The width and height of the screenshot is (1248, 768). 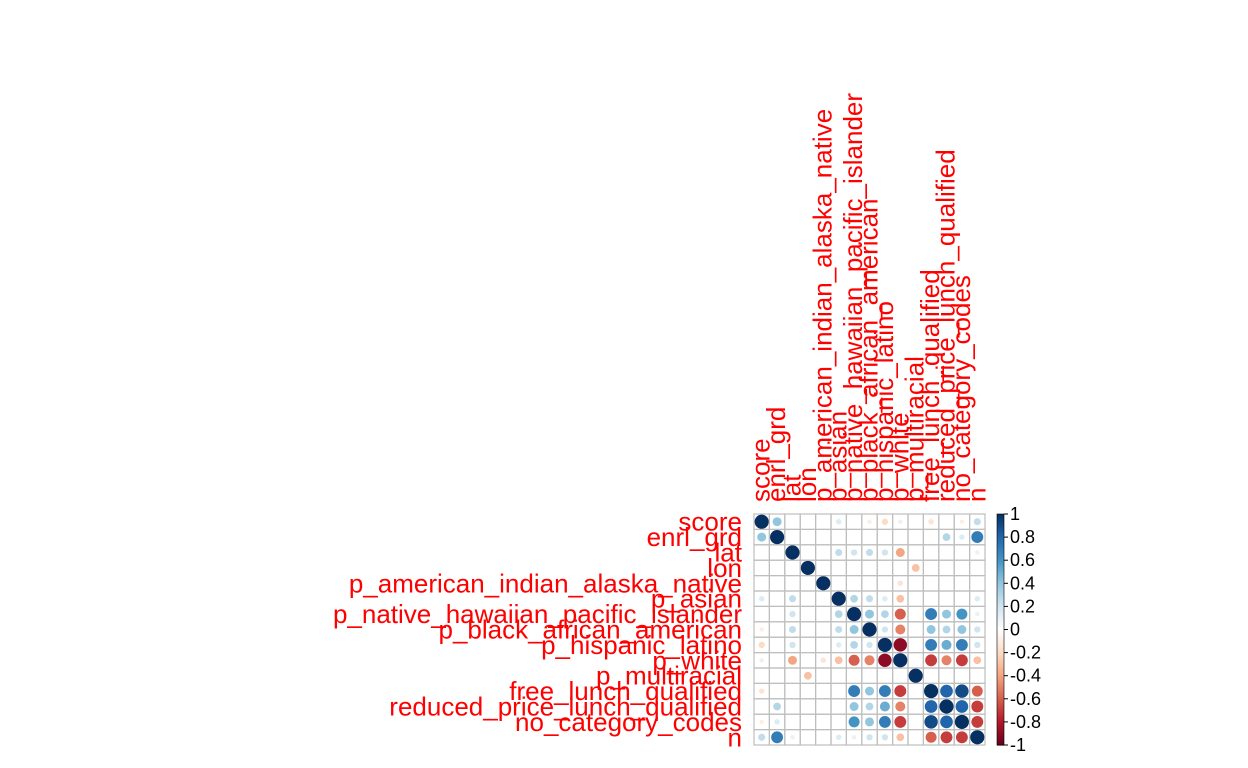 I want to click on colorbar-tick-label: 0.4, so click(x=1022, y=583).